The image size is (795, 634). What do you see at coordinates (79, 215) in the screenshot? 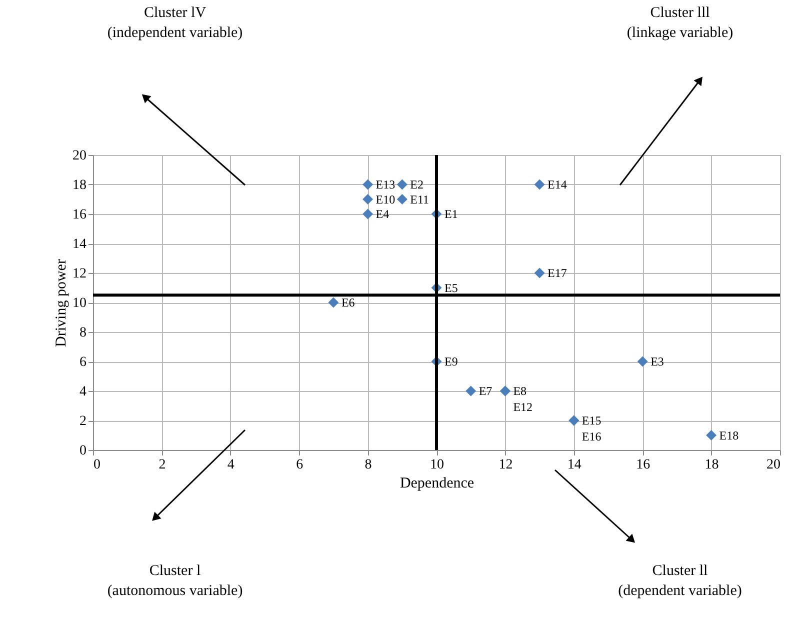
I see `y-tick-label: 16` at bounding box center [79, 215].